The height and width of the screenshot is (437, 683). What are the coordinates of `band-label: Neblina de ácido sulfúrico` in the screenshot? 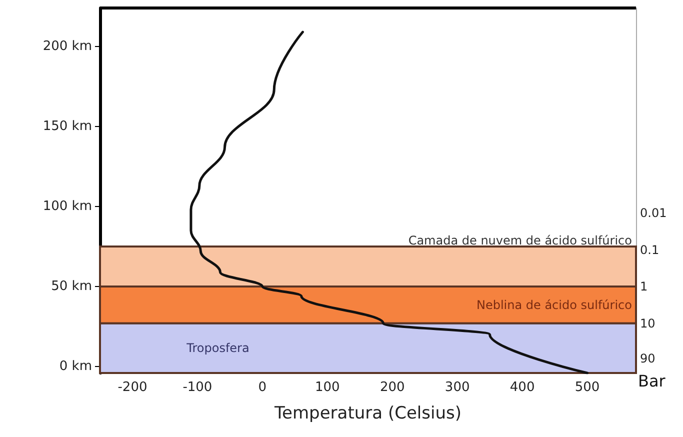 It's located at (554, 305).